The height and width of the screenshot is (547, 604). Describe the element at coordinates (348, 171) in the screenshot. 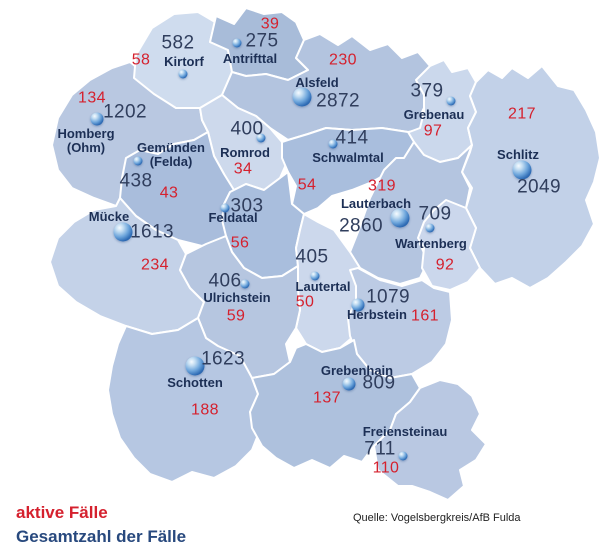

I see `region-schwalmtal` at that location.